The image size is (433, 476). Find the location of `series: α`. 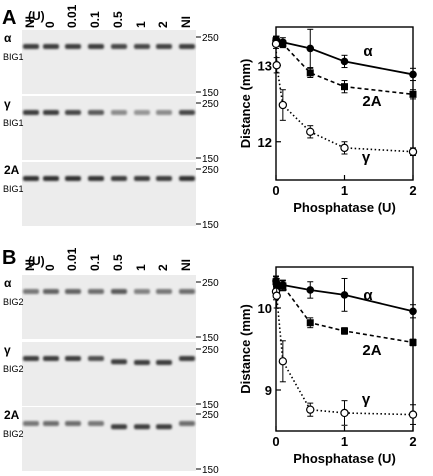

series: α is located at coordinates (344, 297).